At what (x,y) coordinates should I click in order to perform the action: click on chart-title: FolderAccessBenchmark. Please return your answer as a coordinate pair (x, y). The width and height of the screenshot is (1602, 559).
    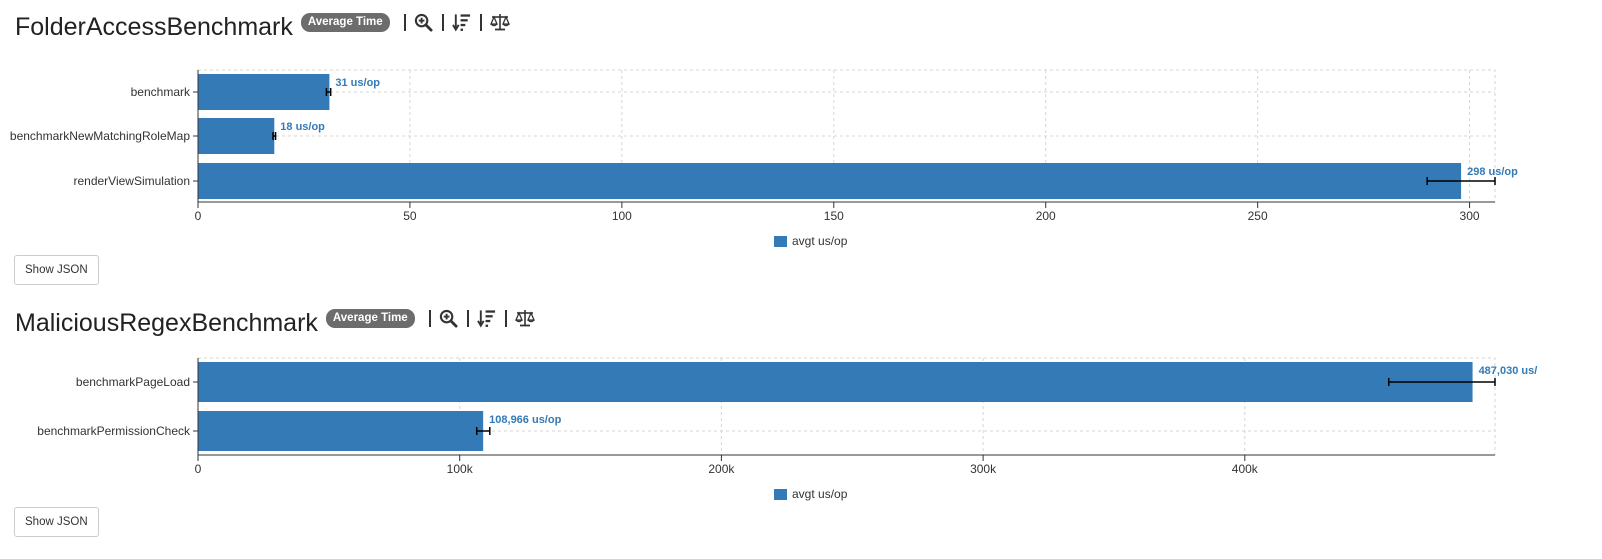
    Looking at the image, I should click on (154, 27).